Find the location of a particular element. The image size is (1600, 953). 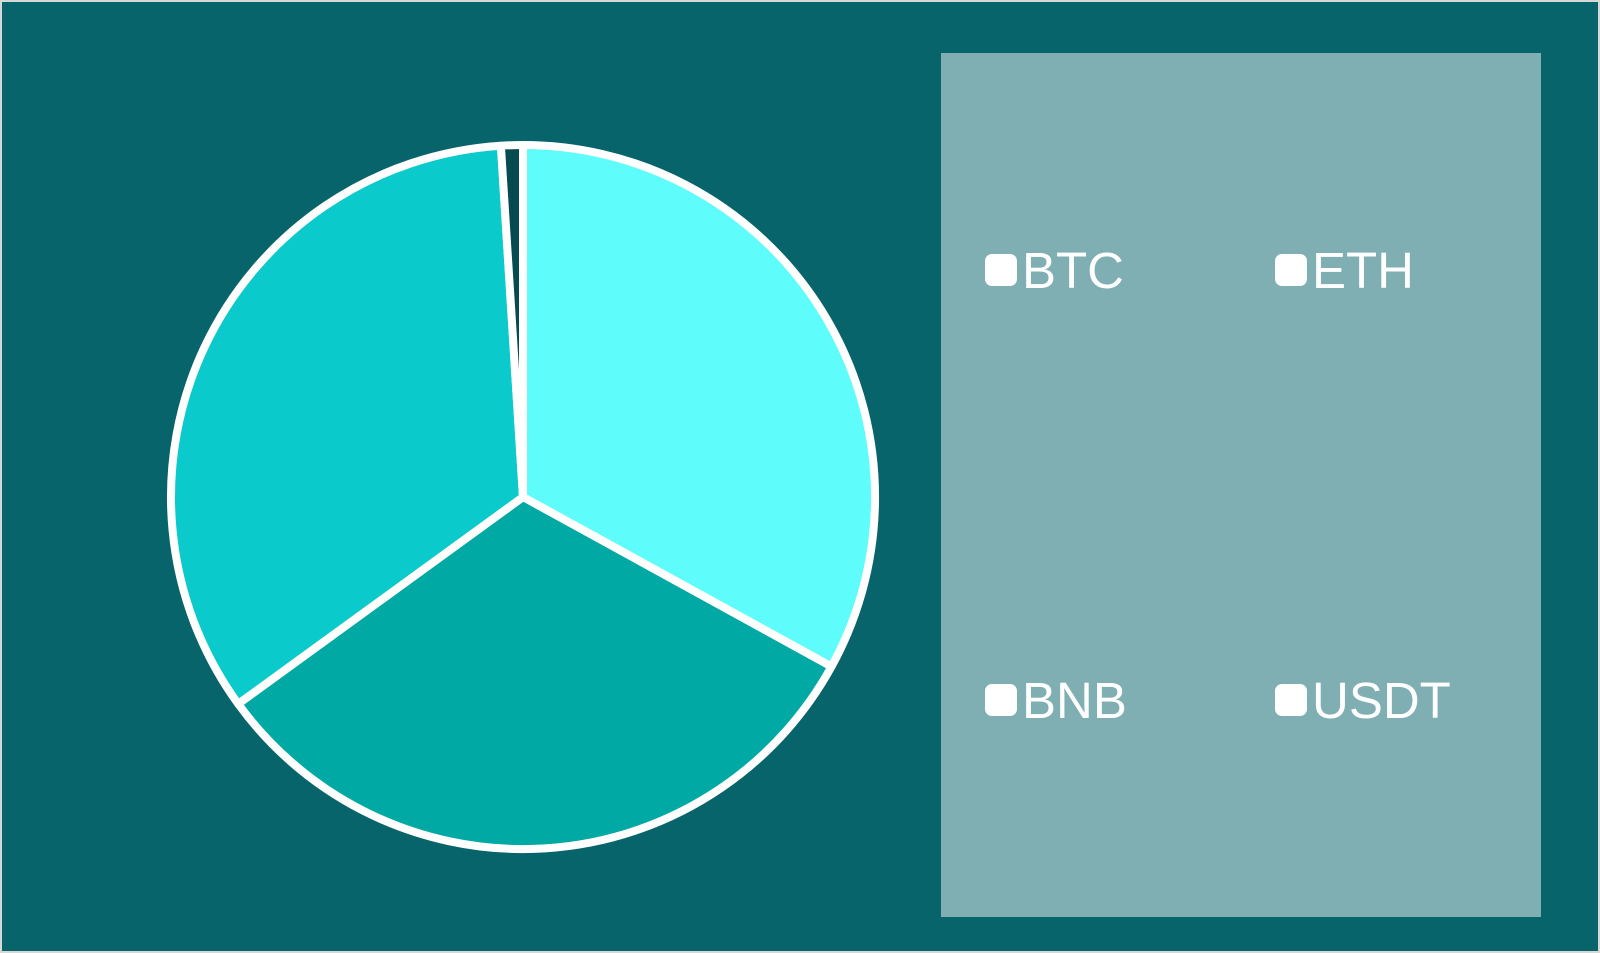

legend-item-usdt: USDT is located at coordinates (1363, 700).